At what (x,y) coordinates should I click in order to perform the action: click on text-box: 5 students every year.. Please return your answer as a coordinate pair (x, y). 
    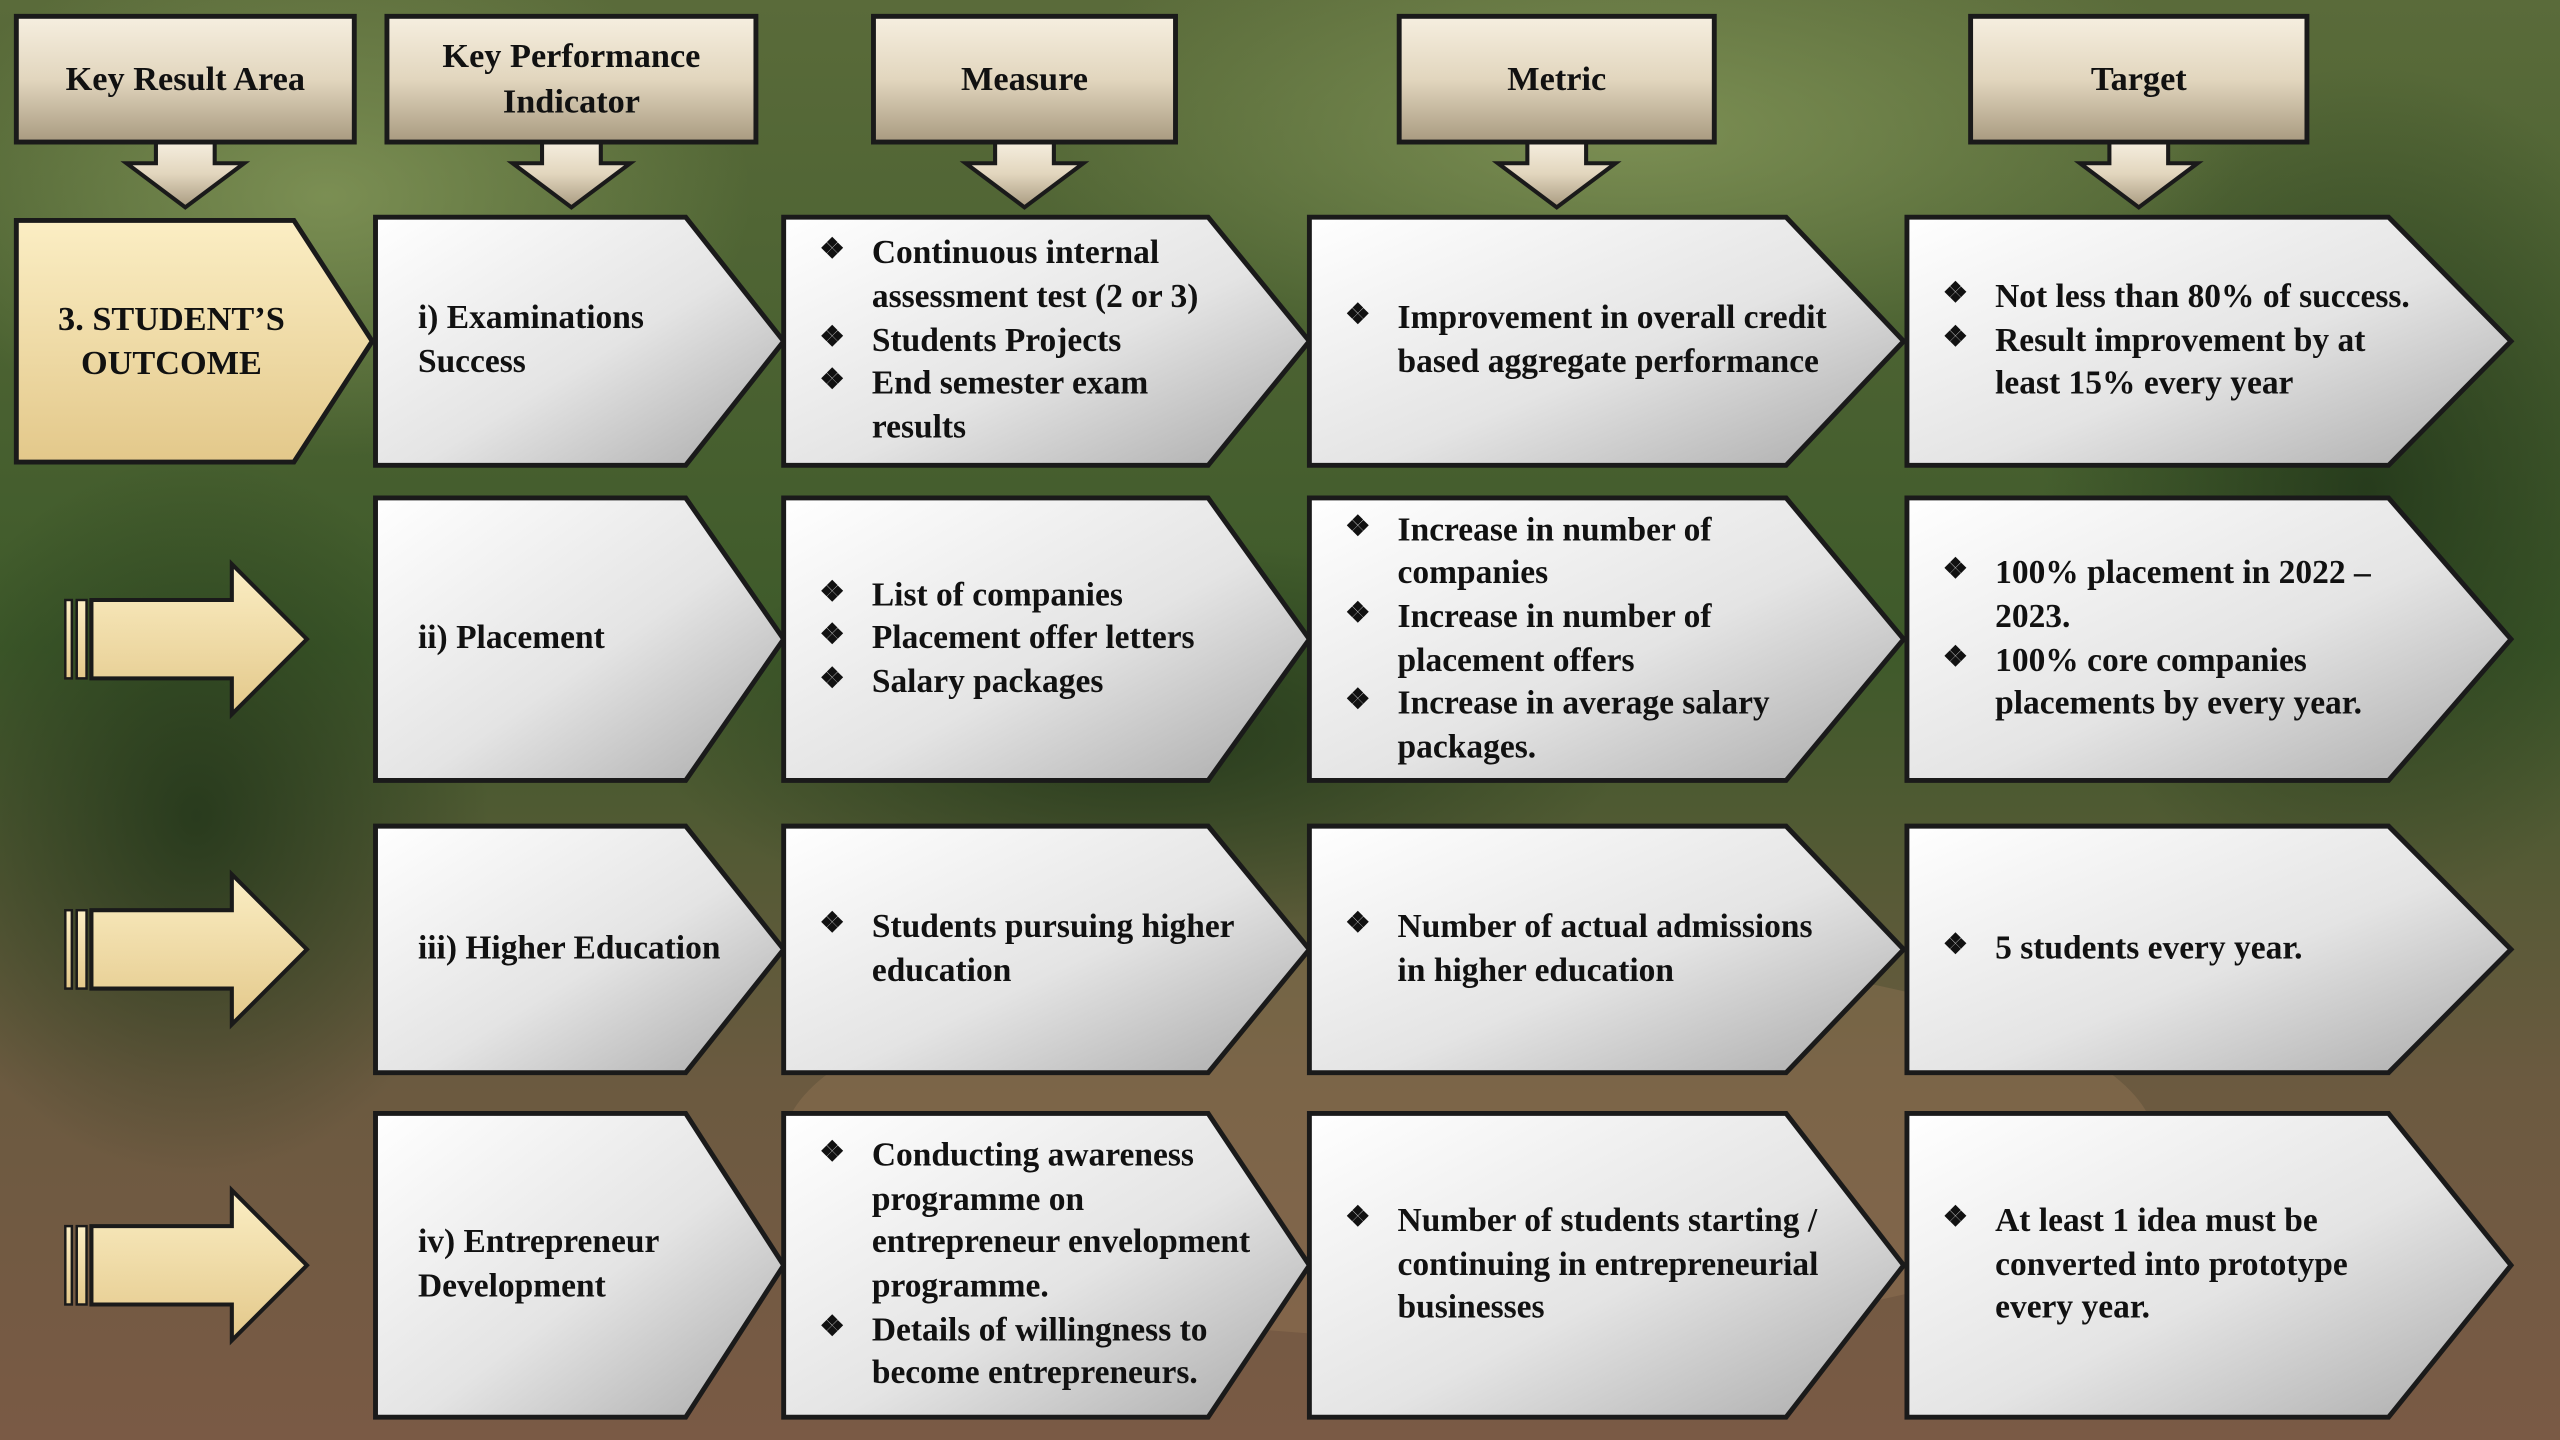
    Looking at the image, I should click on (2183, 949).